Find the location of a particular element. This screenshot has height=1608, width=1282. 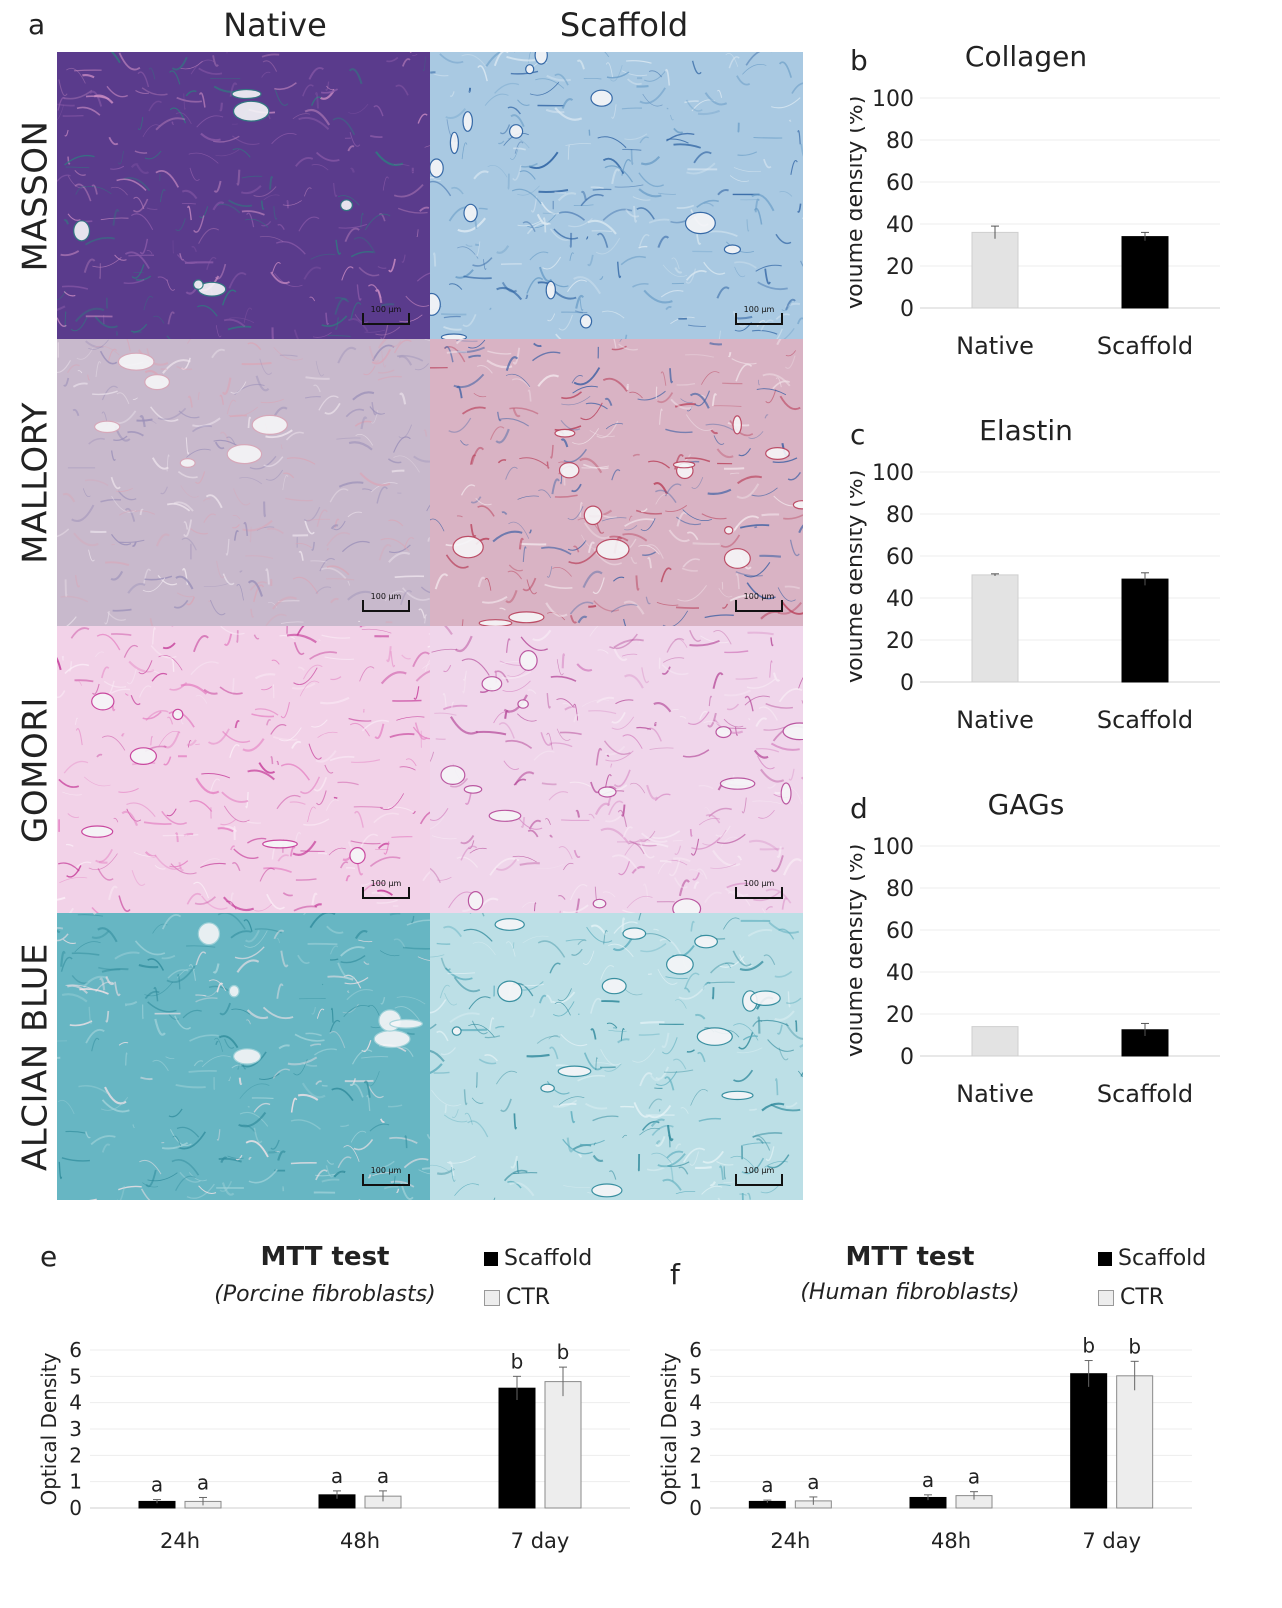

column-title-scaffold: Scaffold is located at coordinates (624, 25).